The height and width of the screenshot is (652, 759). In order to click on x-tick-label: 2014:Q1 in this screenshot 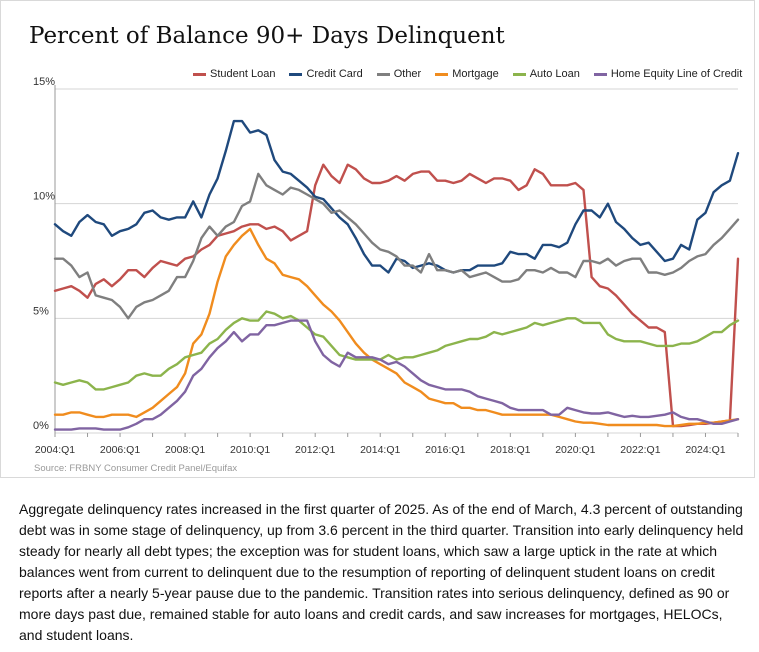, I will do `click(380, 450)`.